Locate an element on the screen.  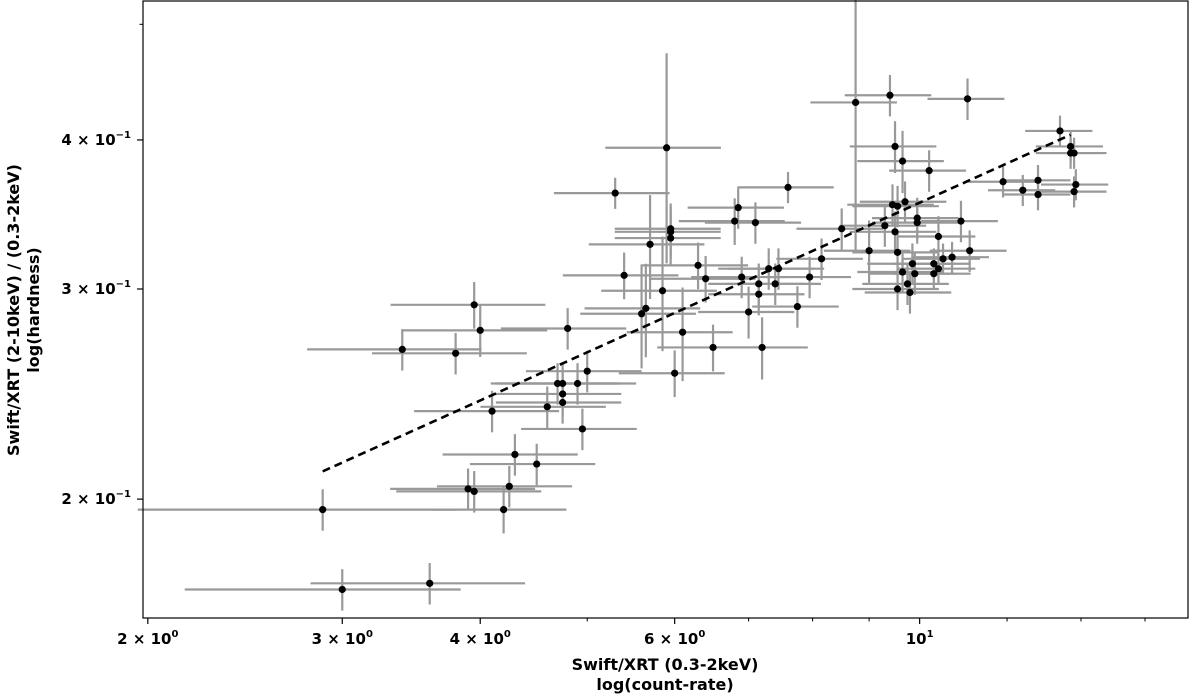
x-axis-ticks: 2 × 100 3 × 100 4 × 100 6 × 100 101 is located at coordinates (631, 633).